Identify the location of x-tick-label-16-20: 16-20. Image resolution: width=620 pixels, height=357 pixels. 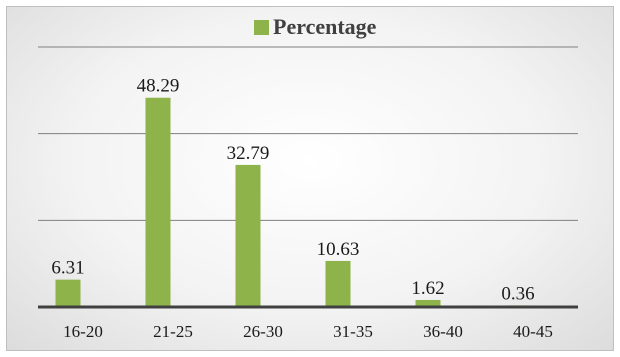
(83, 331).